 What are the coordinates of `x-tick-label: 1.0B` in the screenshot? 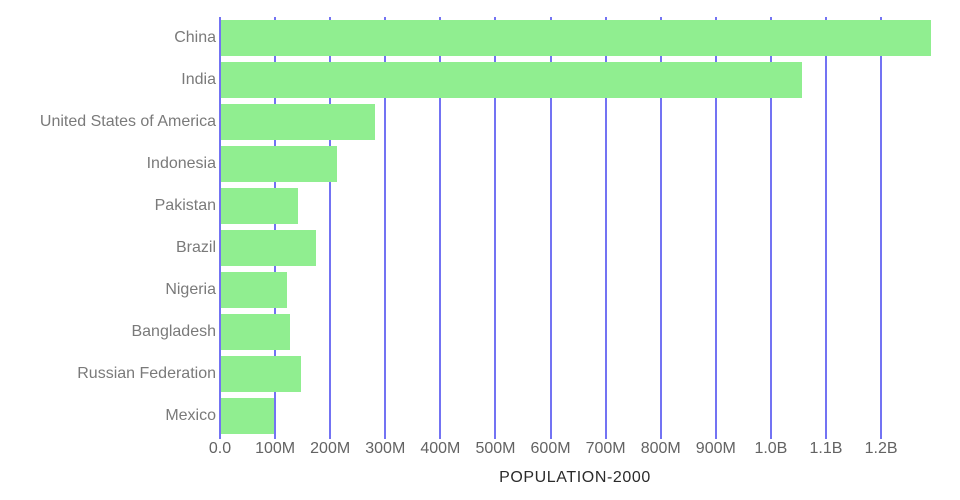 It's located at (771, 448).